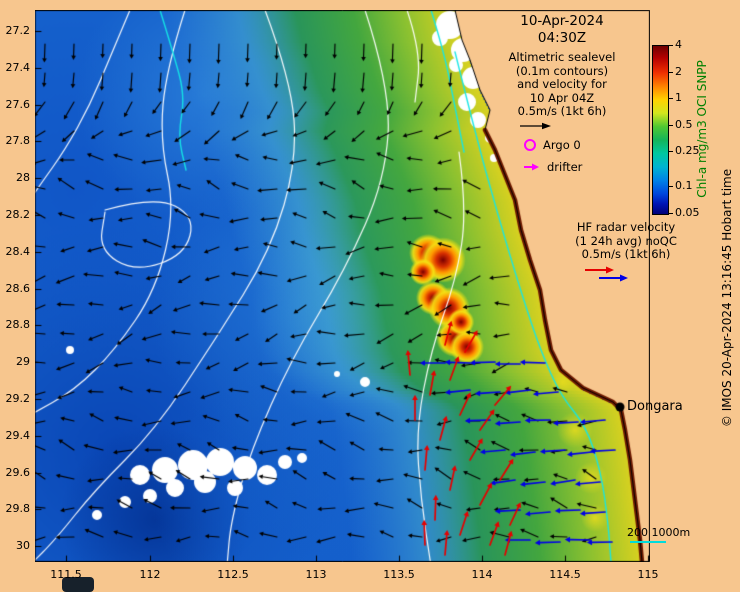 The image size is (740, 592). What do you see at coordinates (562, 111) in the screenshot?
I see `legend-line: 0.5m/s (1kt 6h)` at bounding box center [562, 111].